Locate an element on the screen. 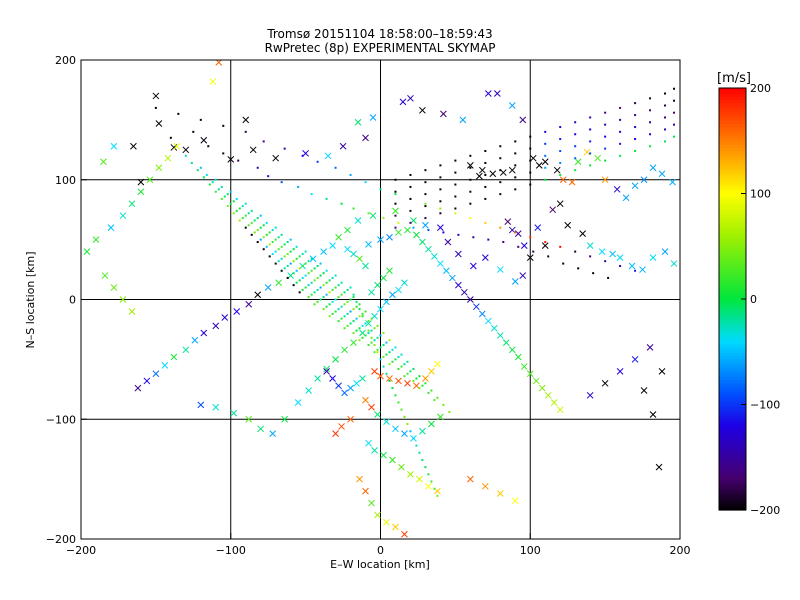  x-tick-label: −100 is located at coordinates (231, 550).